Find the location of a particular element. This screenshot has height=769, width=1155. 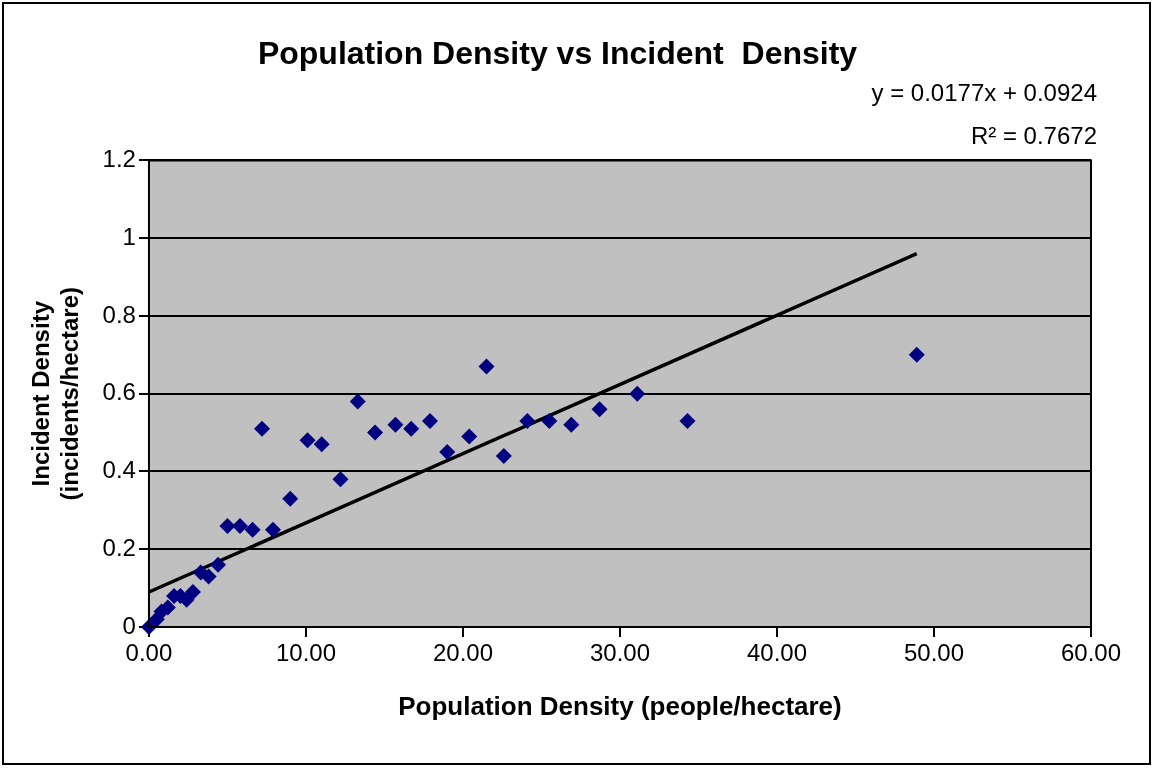

x-tick-label: 0.00 is located at coordinates (149, 653).